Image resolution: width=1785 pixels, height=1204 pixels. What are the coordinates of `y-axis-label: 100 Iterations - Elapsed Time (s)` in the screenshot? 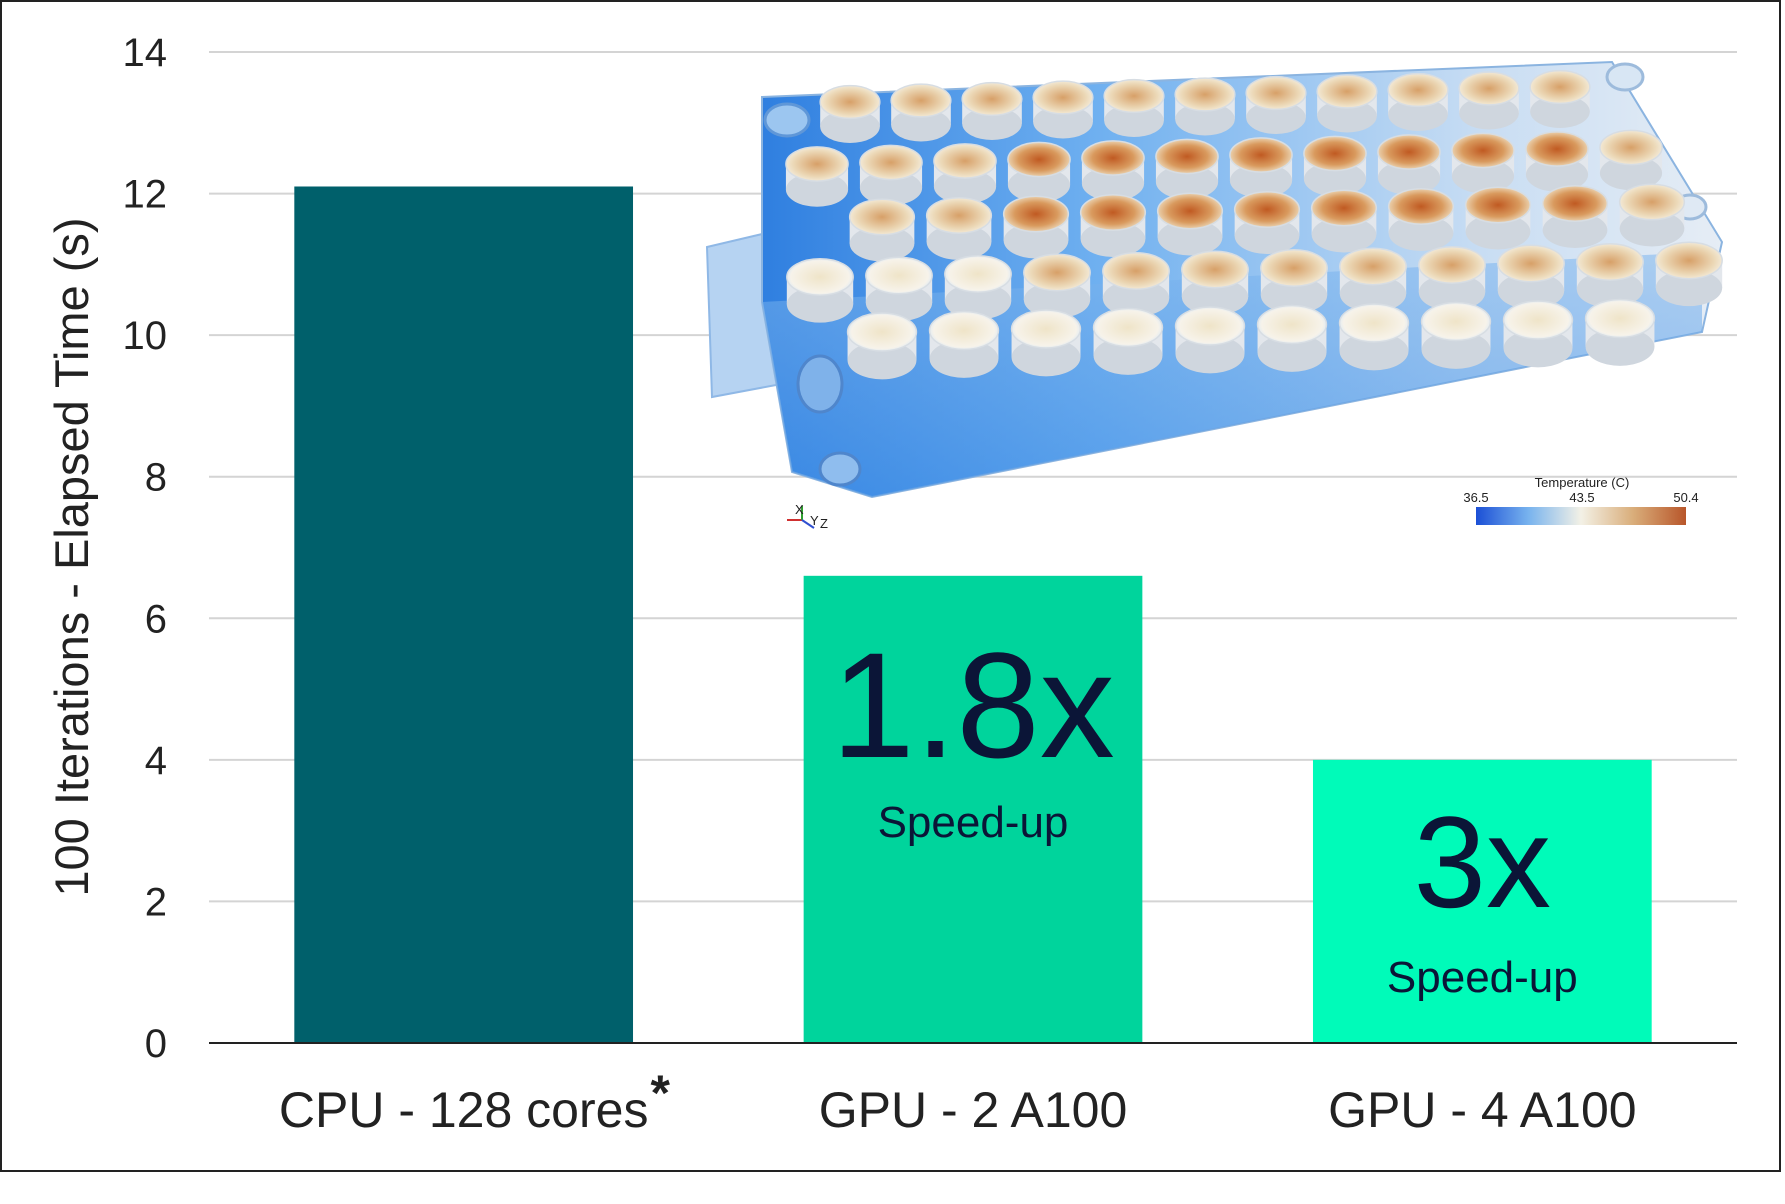 It's located at (71, 556).